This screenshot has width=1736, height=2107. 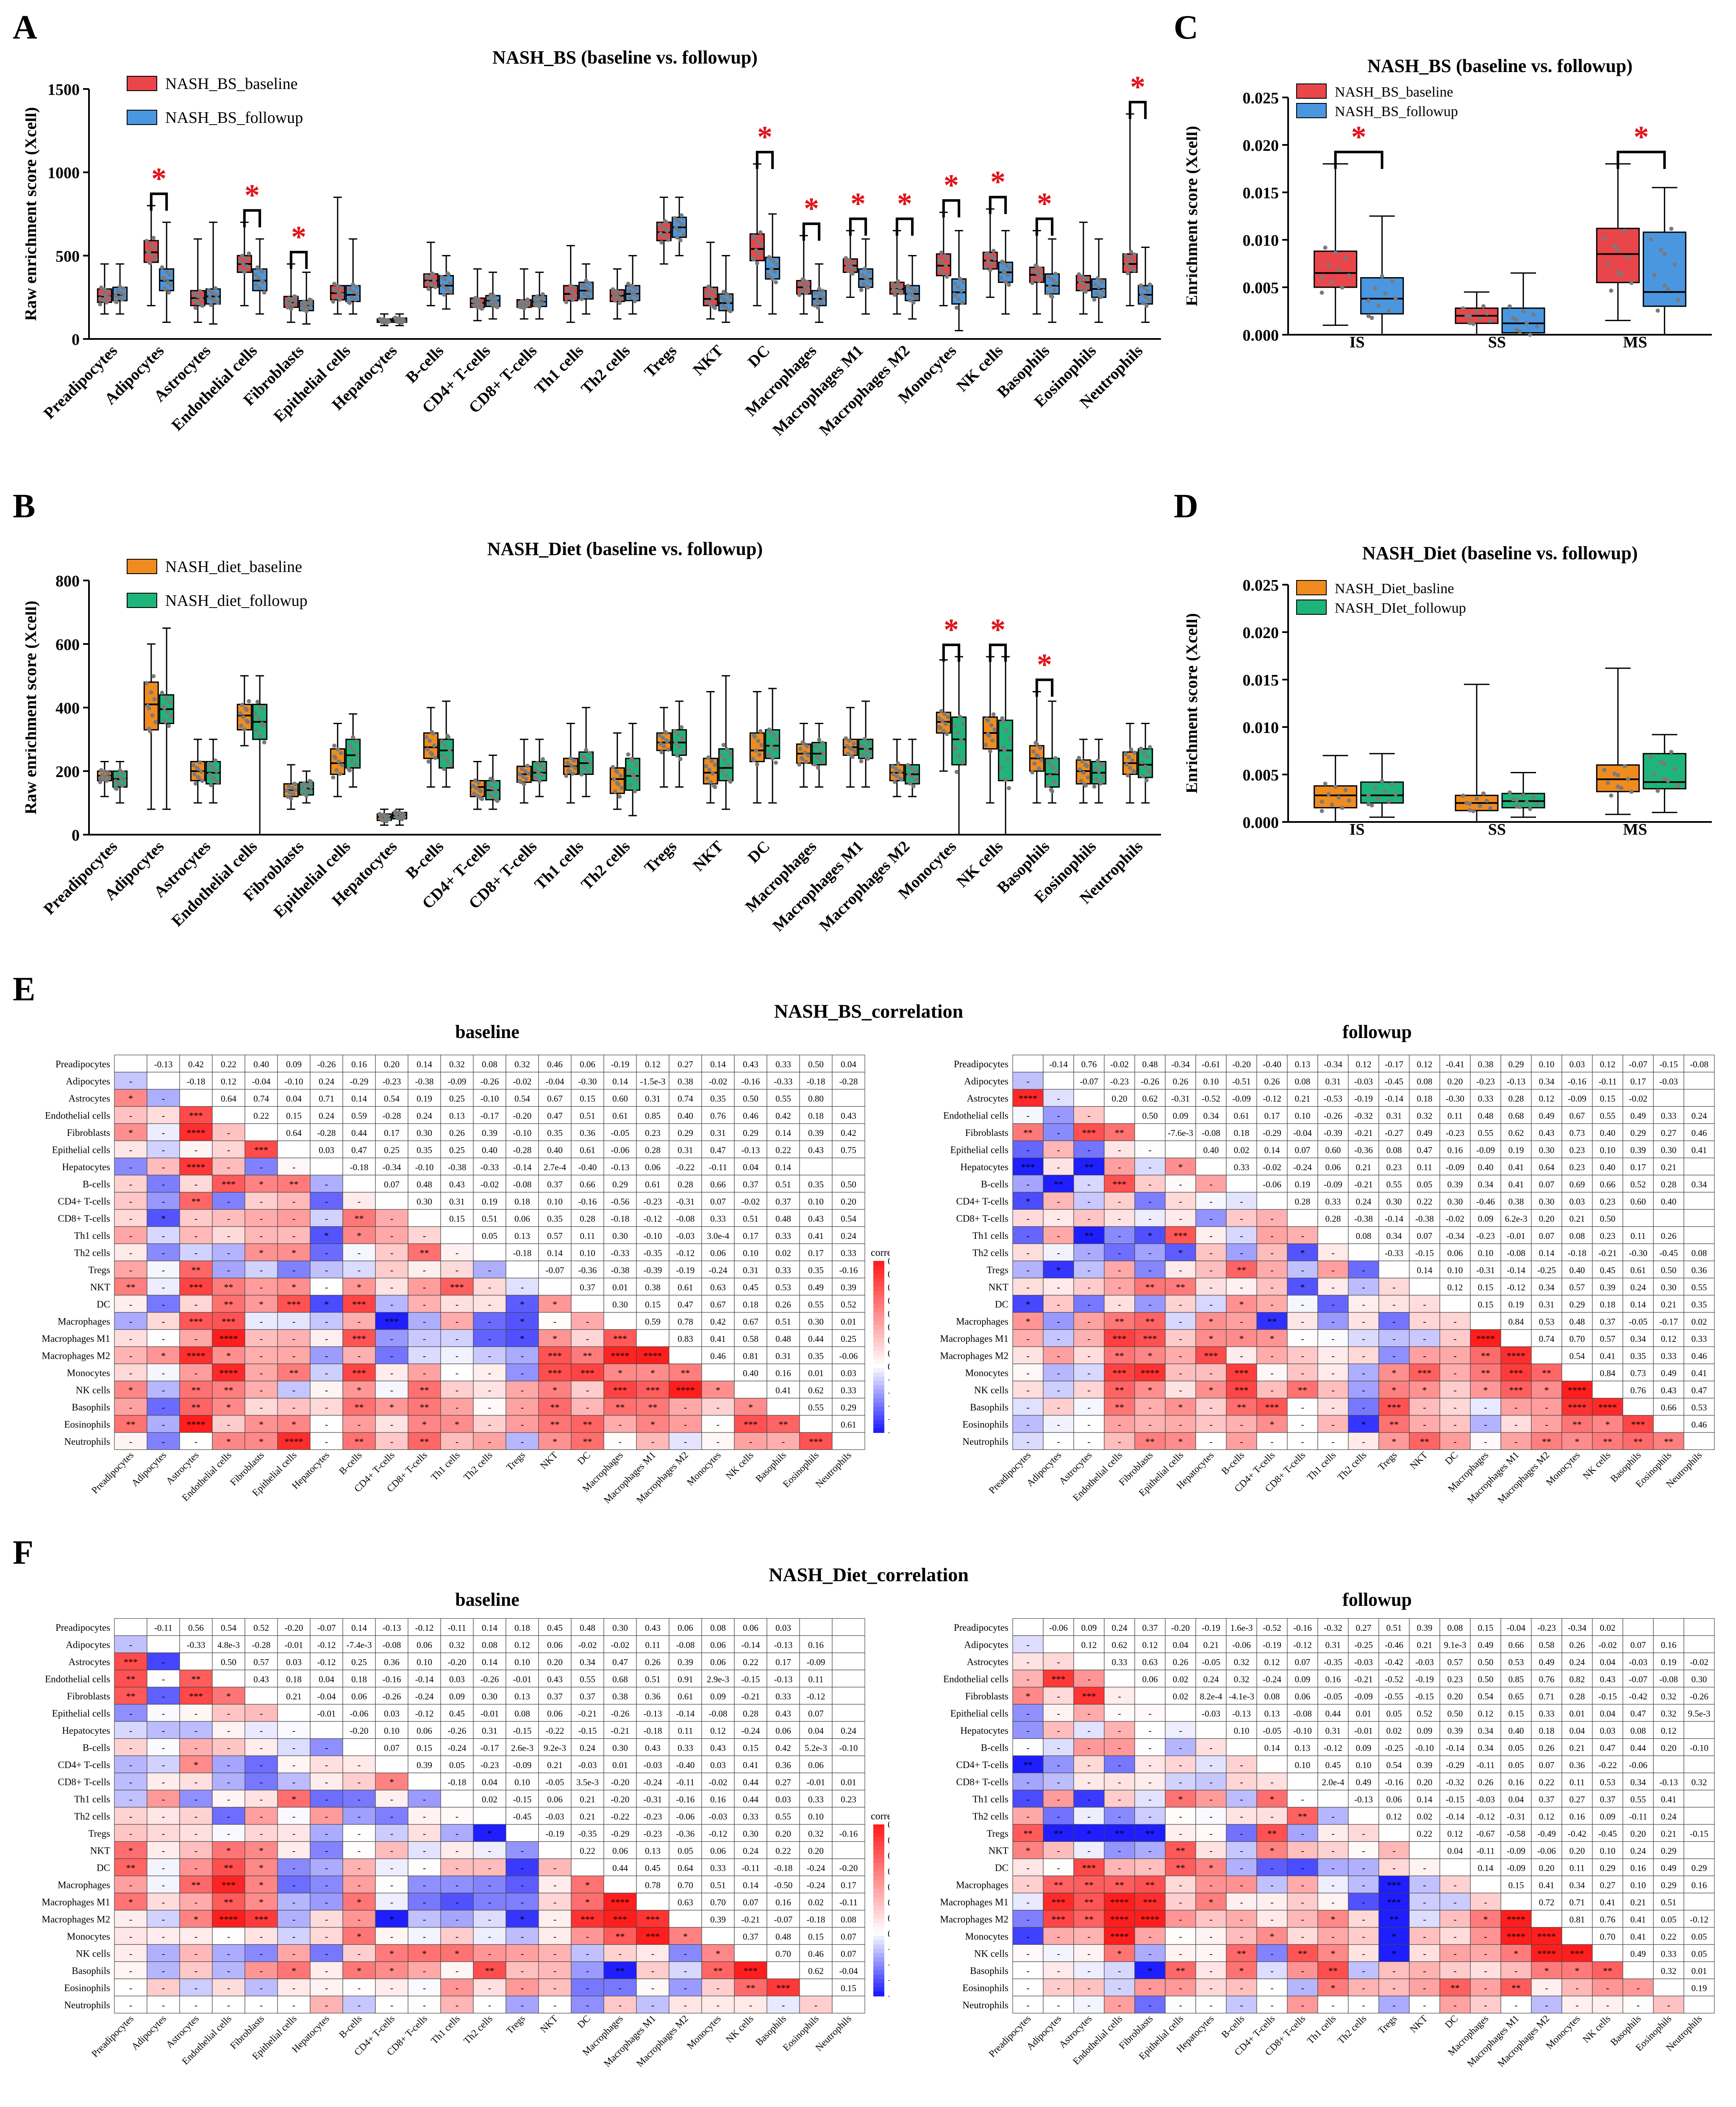 I want to click on coef-value: 0.52, so click(x=848, y=1304).